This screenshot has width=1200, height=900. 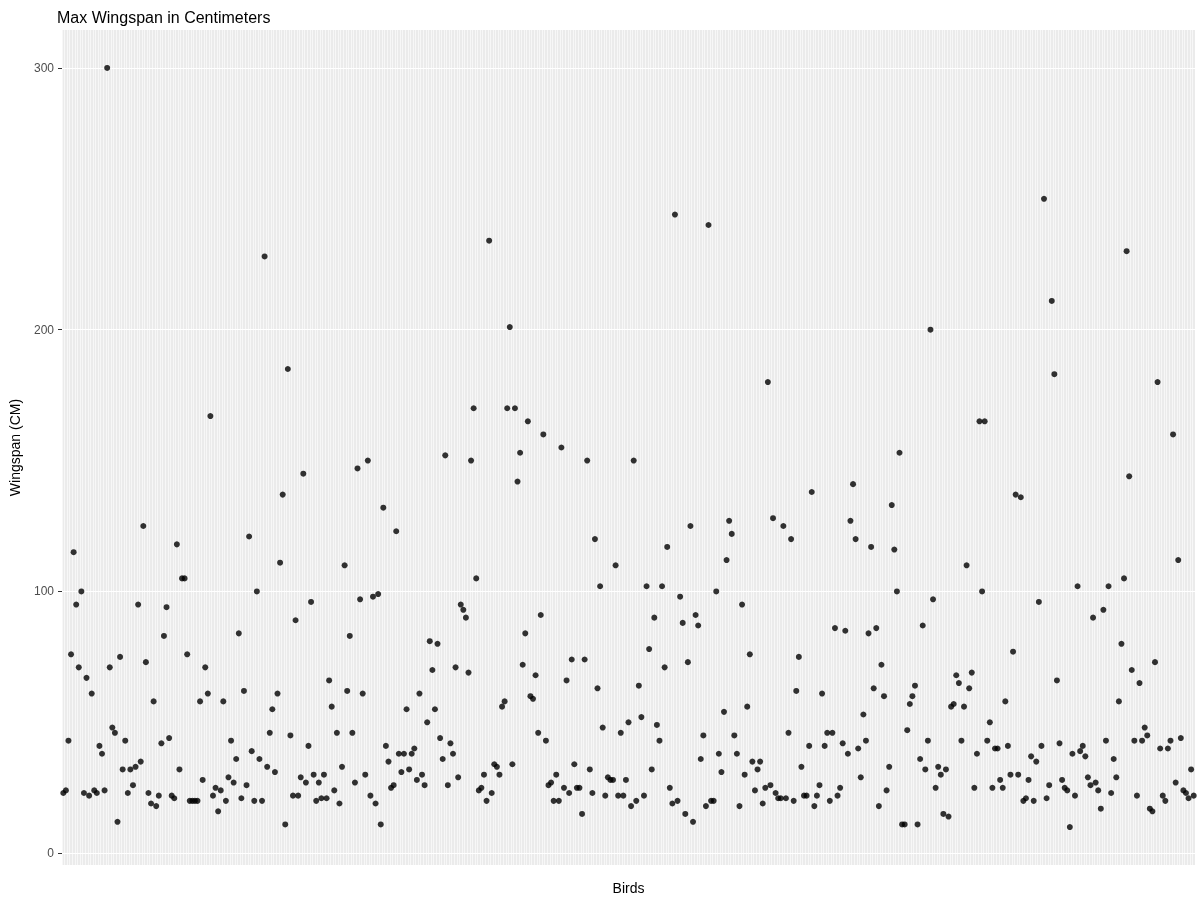 What do you see at coordinates (51, 853) in the screenshot?
I see `y-tick-label: 0` at bounding box center [51, 853].